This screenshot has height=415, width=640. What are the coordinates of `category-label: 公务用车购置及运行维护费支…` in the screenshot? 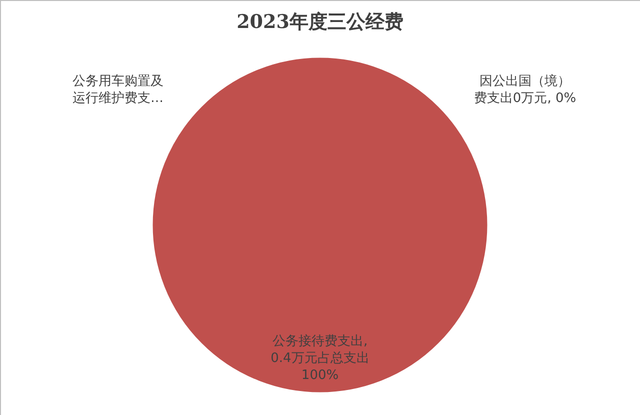 It's located at (118, 90).